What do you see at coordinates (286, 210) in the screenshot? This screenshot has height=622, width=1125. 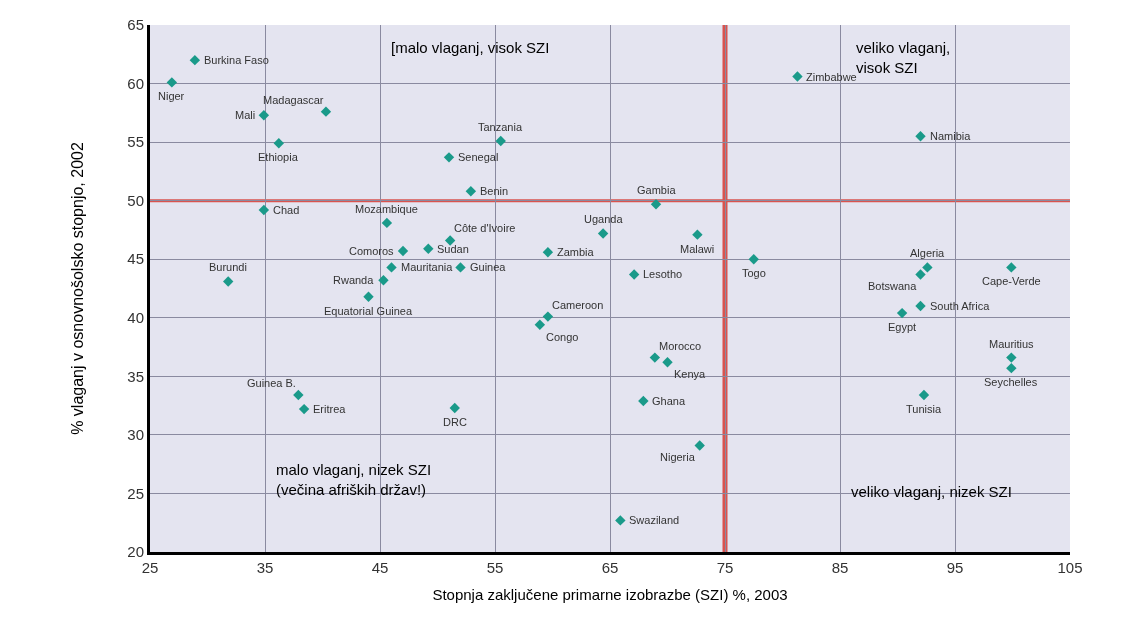 I see `annotation: Chad` at bounding box center [286, 210].